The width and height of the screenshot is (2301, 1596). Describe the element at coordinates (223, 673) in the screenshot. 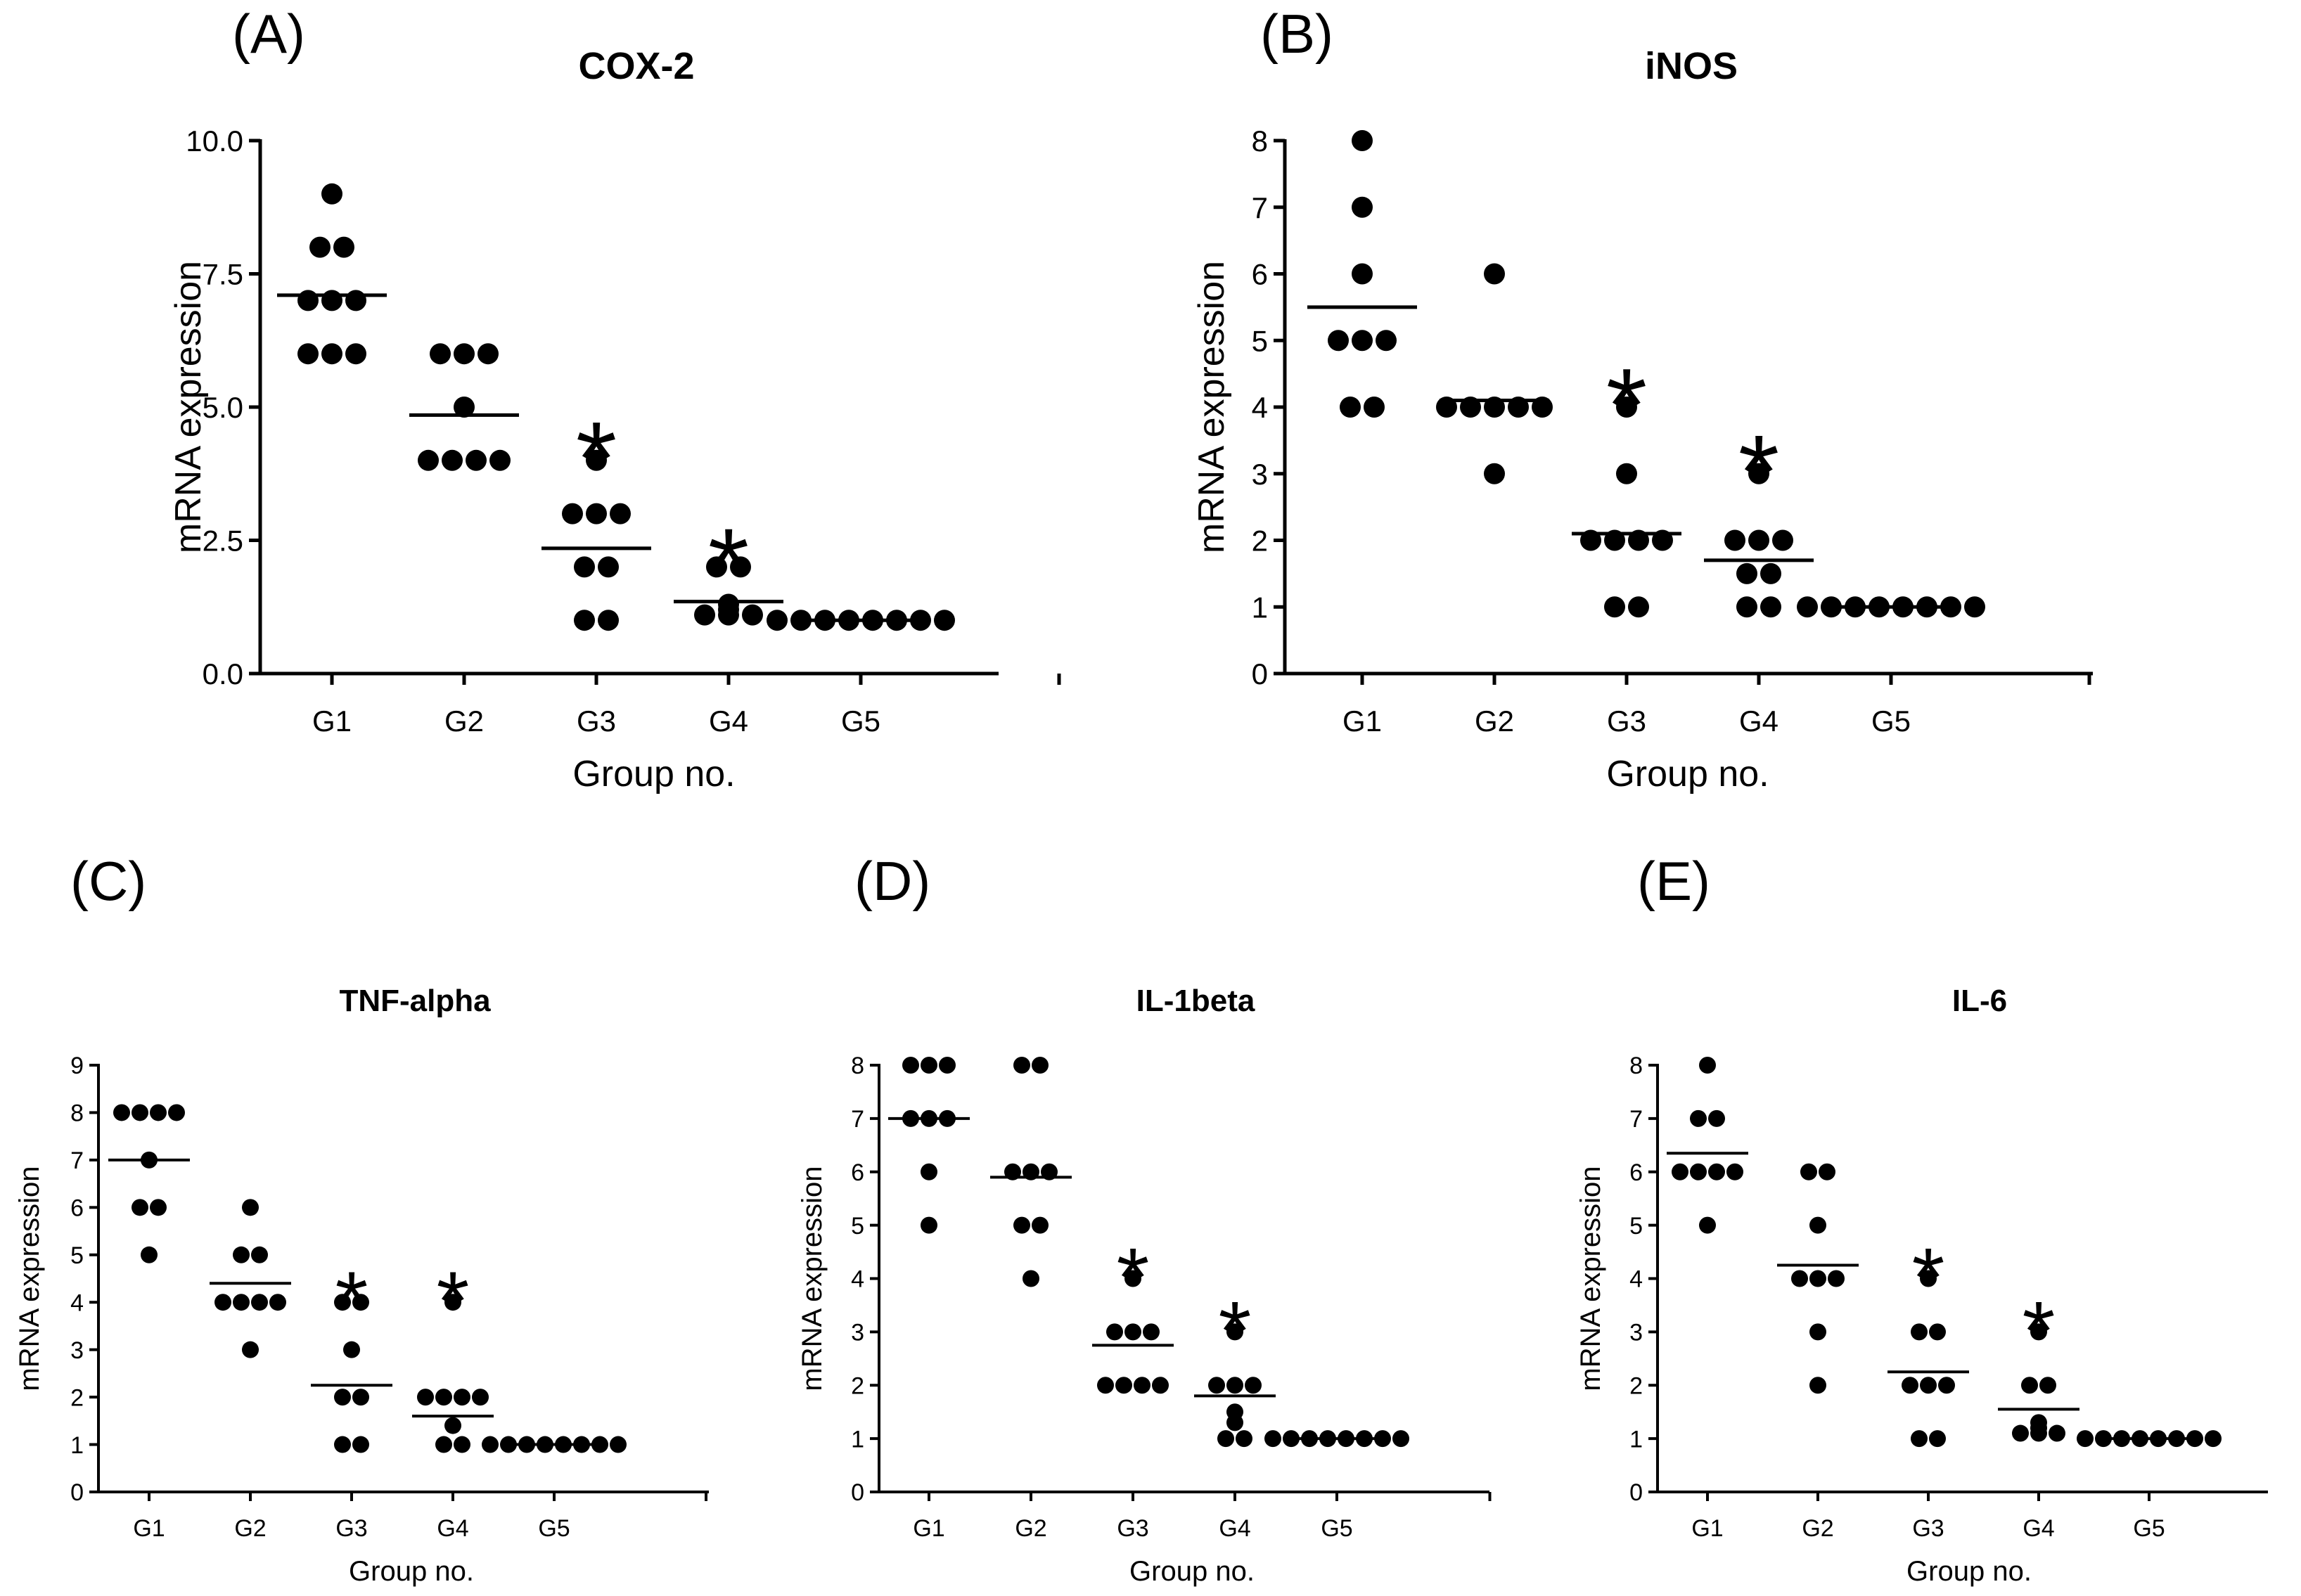

I see `y-tick-label: 0.0` at that location.